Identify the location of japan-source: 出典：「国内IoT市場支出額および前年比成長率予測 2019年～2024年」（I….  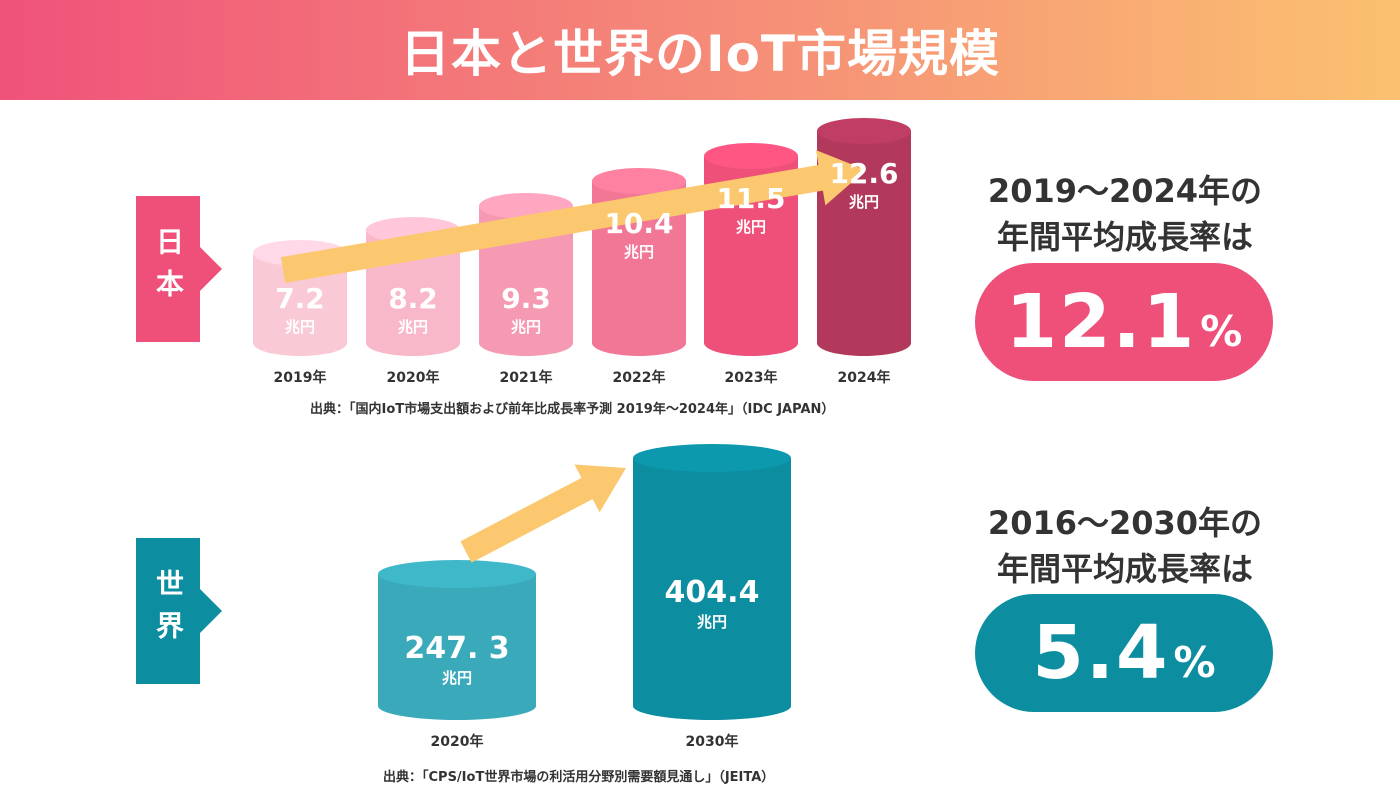
(572, 409).